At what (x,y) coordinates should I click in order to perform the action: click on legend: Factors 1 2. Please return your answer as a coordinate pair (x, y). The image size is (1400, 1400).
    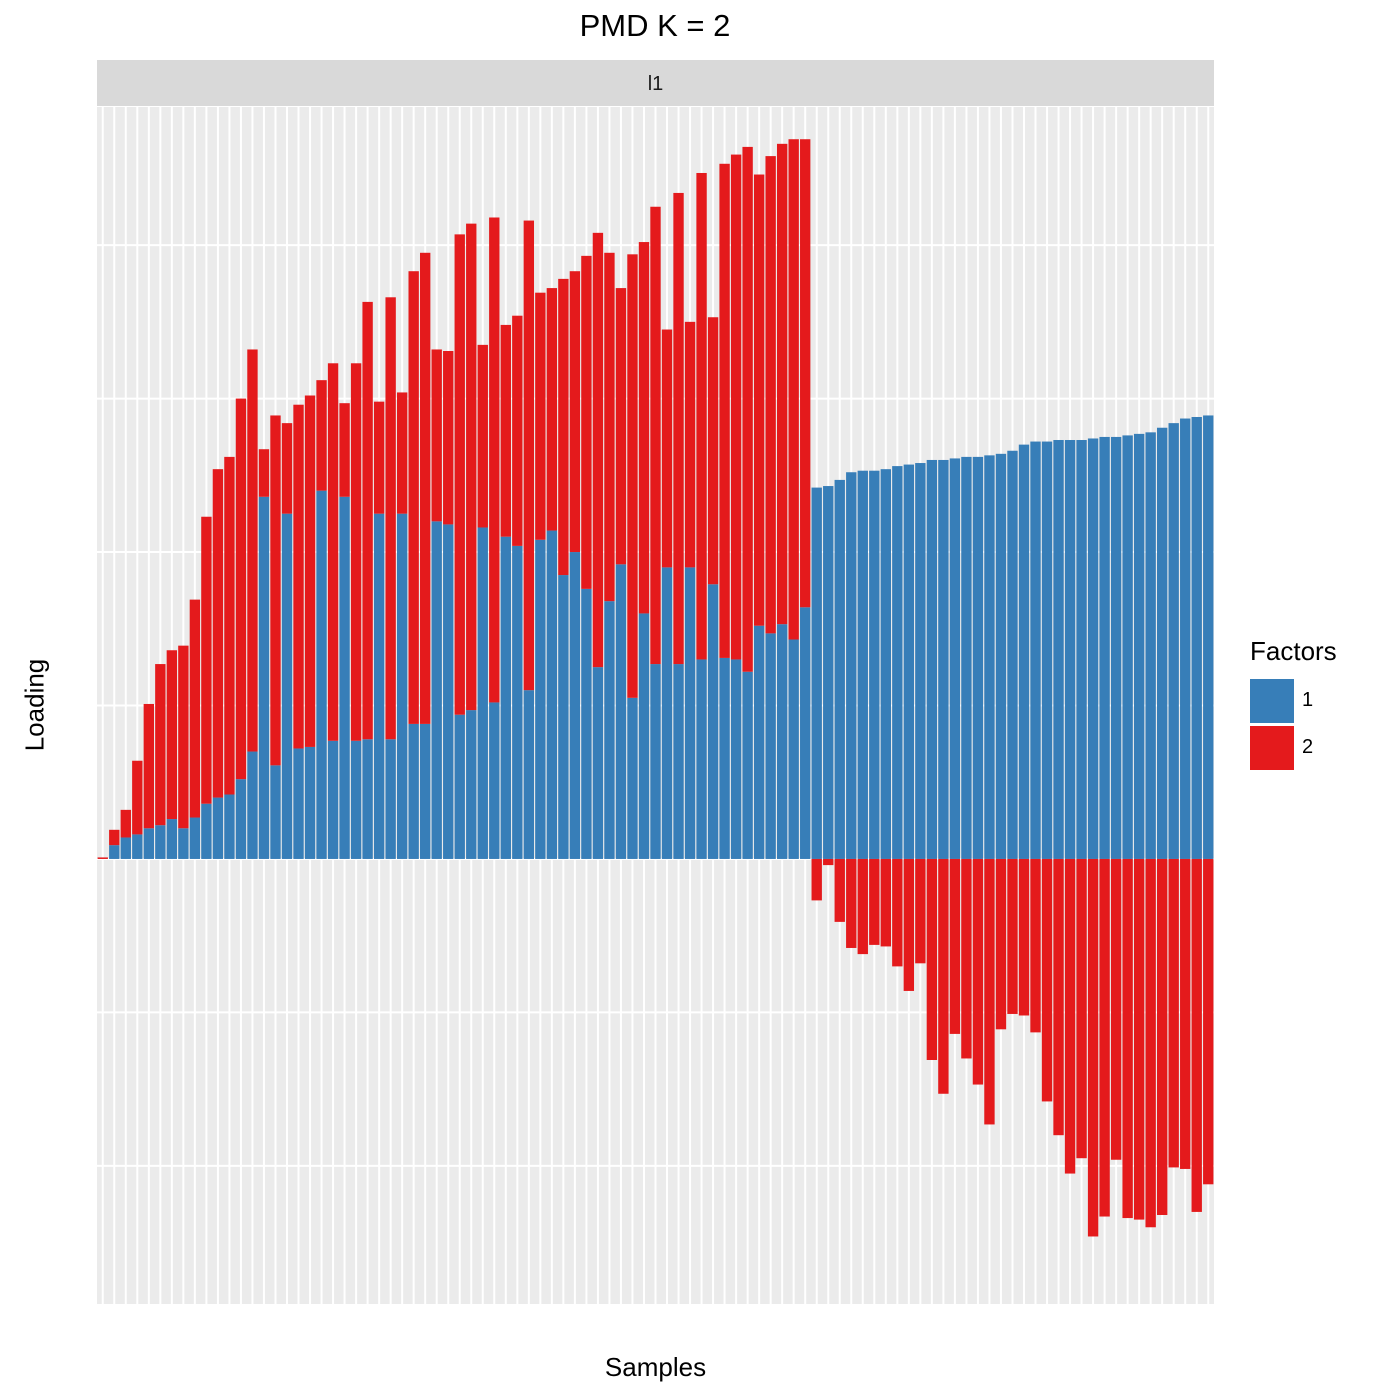
    Looking at the image, I should click on (1293, 703).